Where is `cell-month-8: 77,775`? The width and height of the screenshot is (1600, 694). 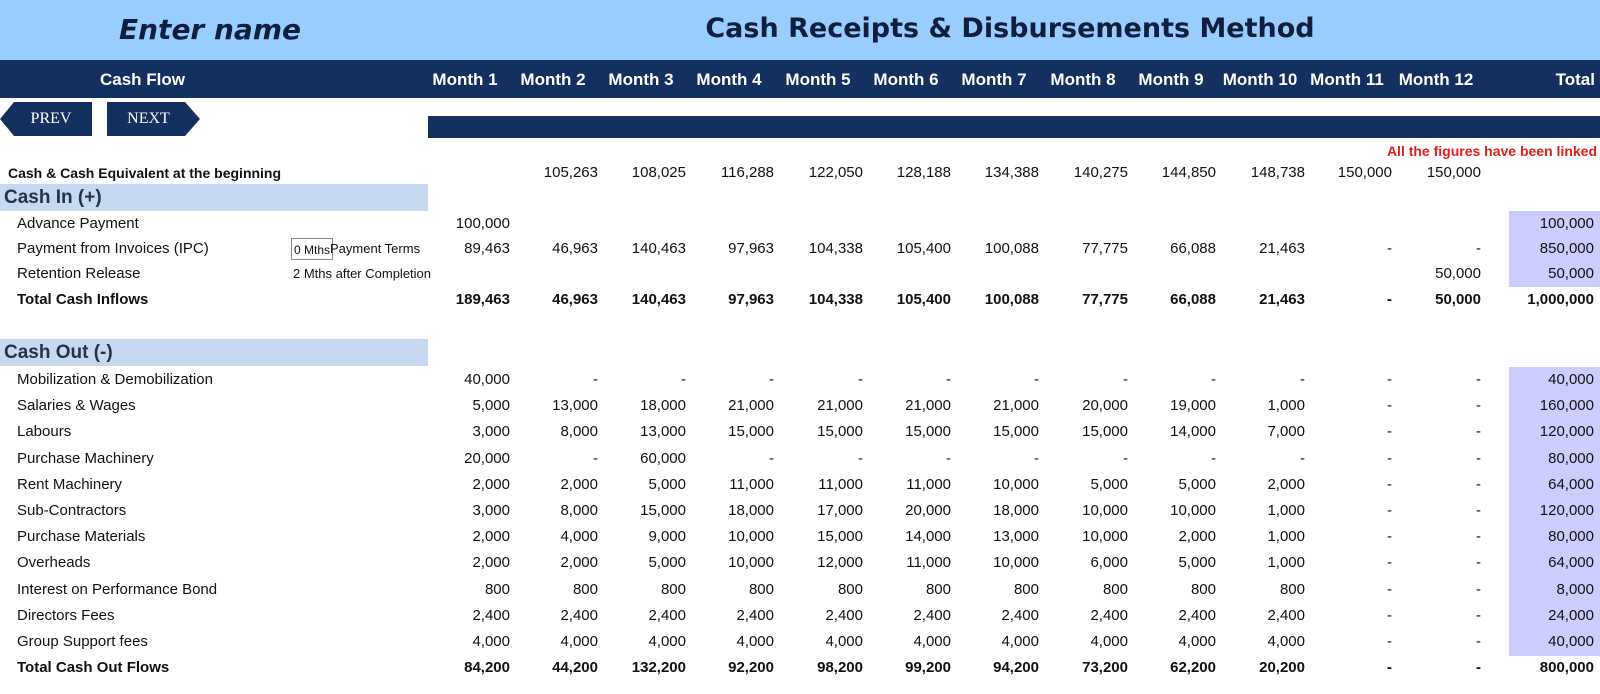 cell-month-8: 77,775 is located at coordinates (1105, 299).